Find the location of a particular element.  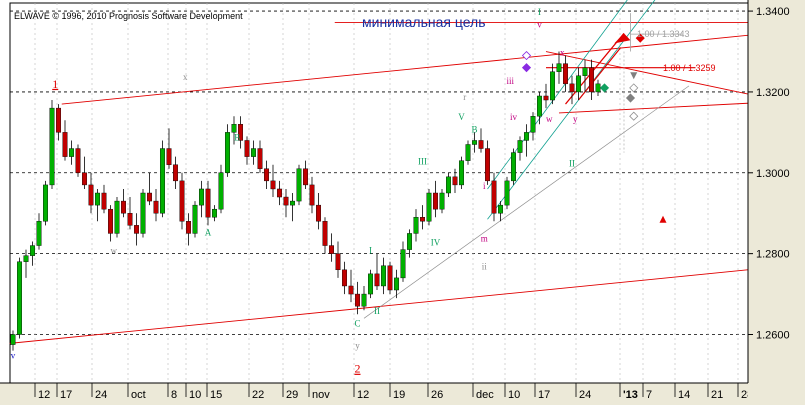

wave-label: x is located at coordinates (562, 53).